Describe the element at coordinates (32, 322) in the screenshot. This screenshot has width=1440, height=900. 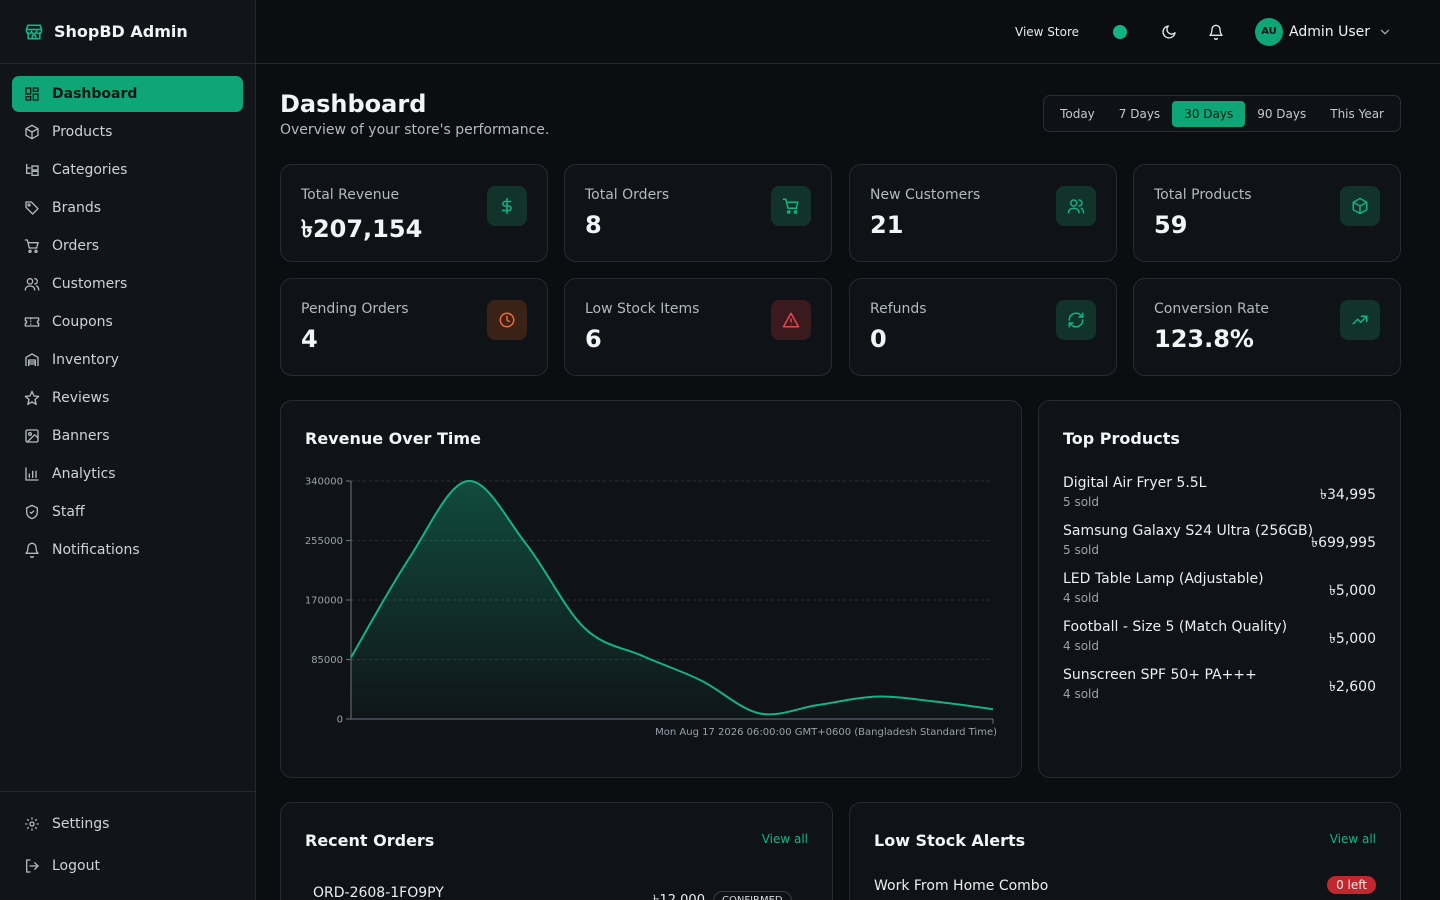
I see `ticket-icon` at that location.